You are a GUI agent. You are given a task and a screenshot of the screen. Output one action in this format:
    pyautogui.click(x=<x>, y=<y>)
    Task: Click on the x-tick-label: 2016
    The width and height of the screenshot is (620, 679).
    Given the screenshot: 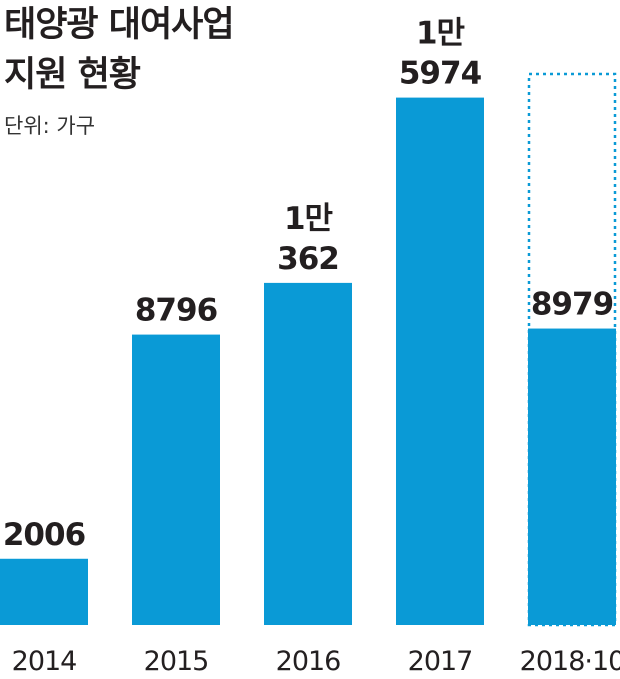 What is the action you would take?
    pyautogui.click(x=308, y=661)
    